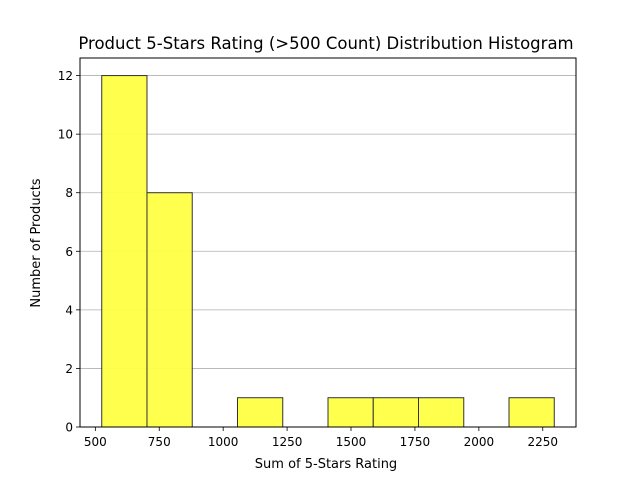 This screenshot has width=640, height=480. Describe the element at coordinates (69, 310) in the screenshot. I see `y-tick-label: 4` at that location.